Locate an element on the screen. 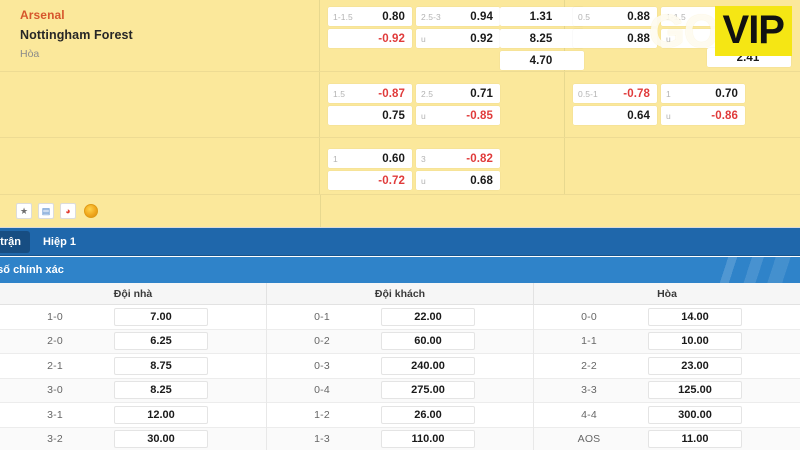  odds-group-1x2: 1.31 8.25 4.70 is located at coordinates (542, 40).